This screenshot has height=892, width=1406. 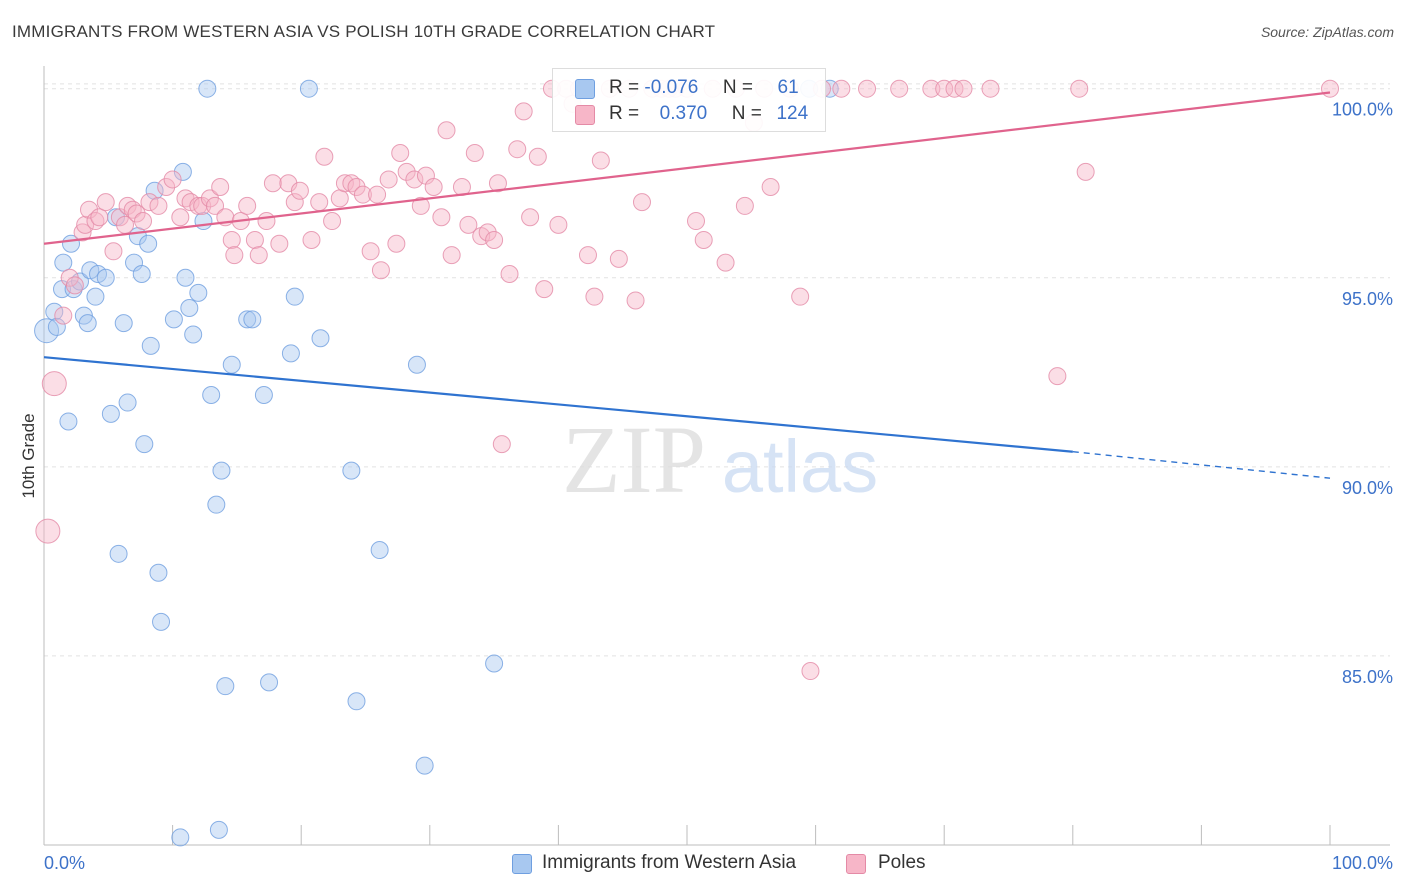 I want to click on legend-text: R = 0.370 N = 124, so click(x=708, y=114).